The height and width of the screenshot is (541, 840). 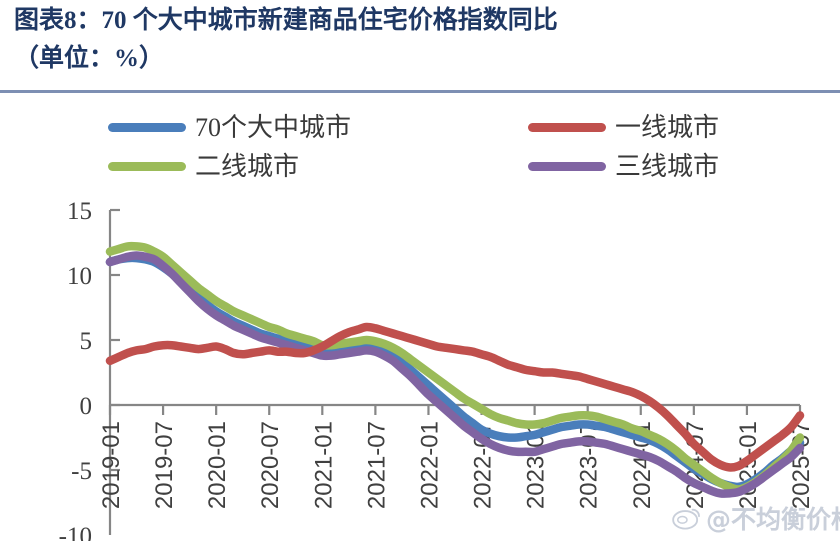 I want to click on x-axis-tick-label: 2020-01, so click(x=217, y=465).